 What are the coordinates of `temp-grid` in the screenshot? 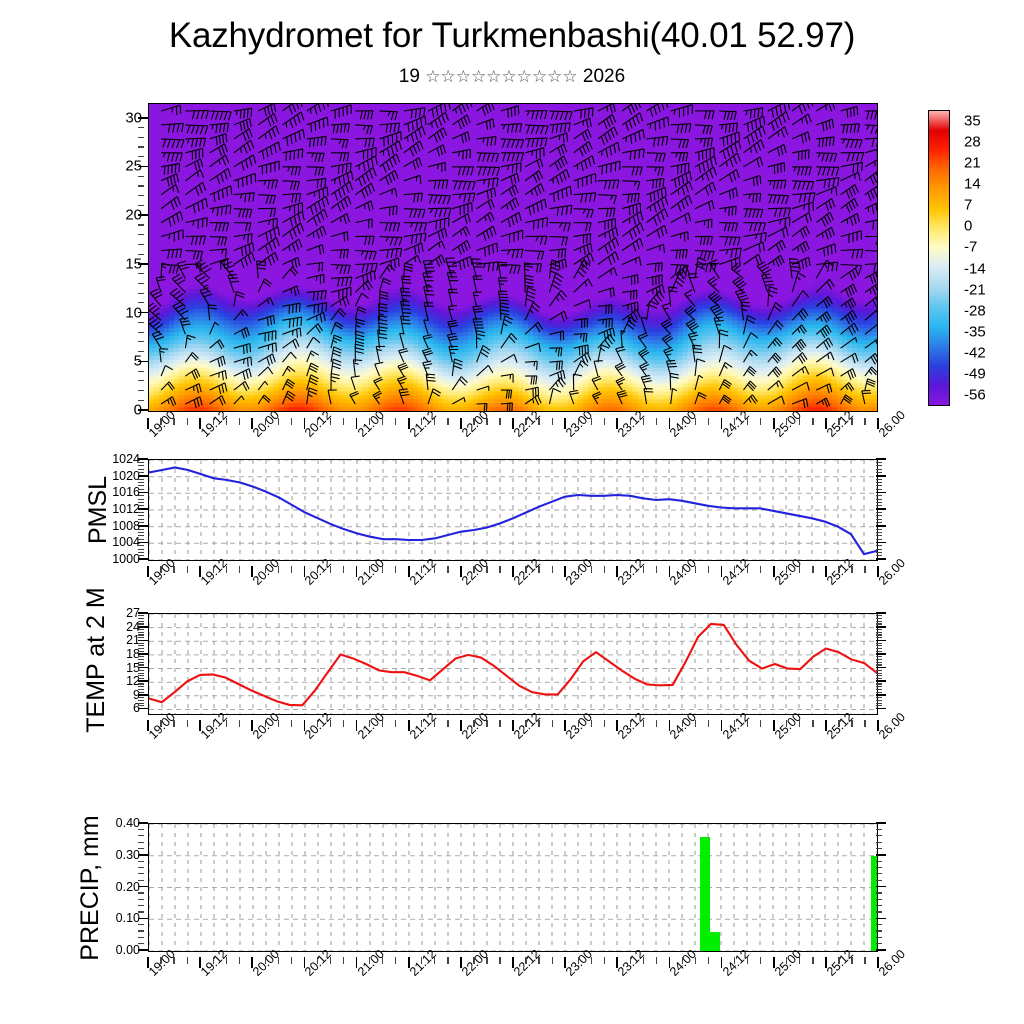 It's located at (513, 664).